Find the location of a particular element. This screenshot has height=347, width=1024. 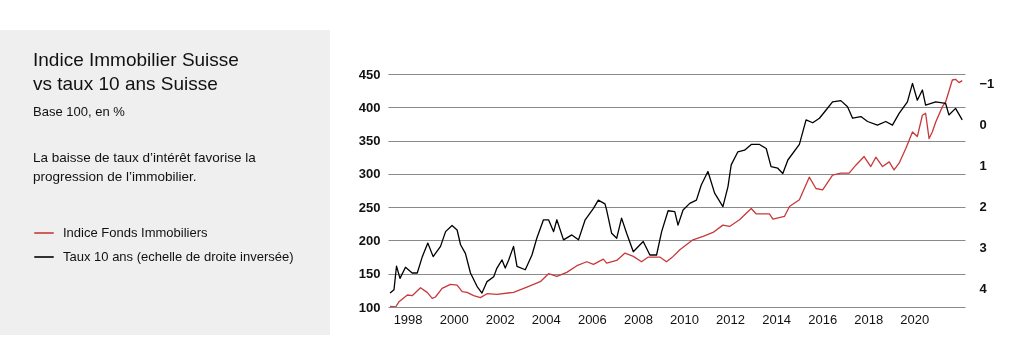

text: Base 100, en % is located at coordinates (79, 111).